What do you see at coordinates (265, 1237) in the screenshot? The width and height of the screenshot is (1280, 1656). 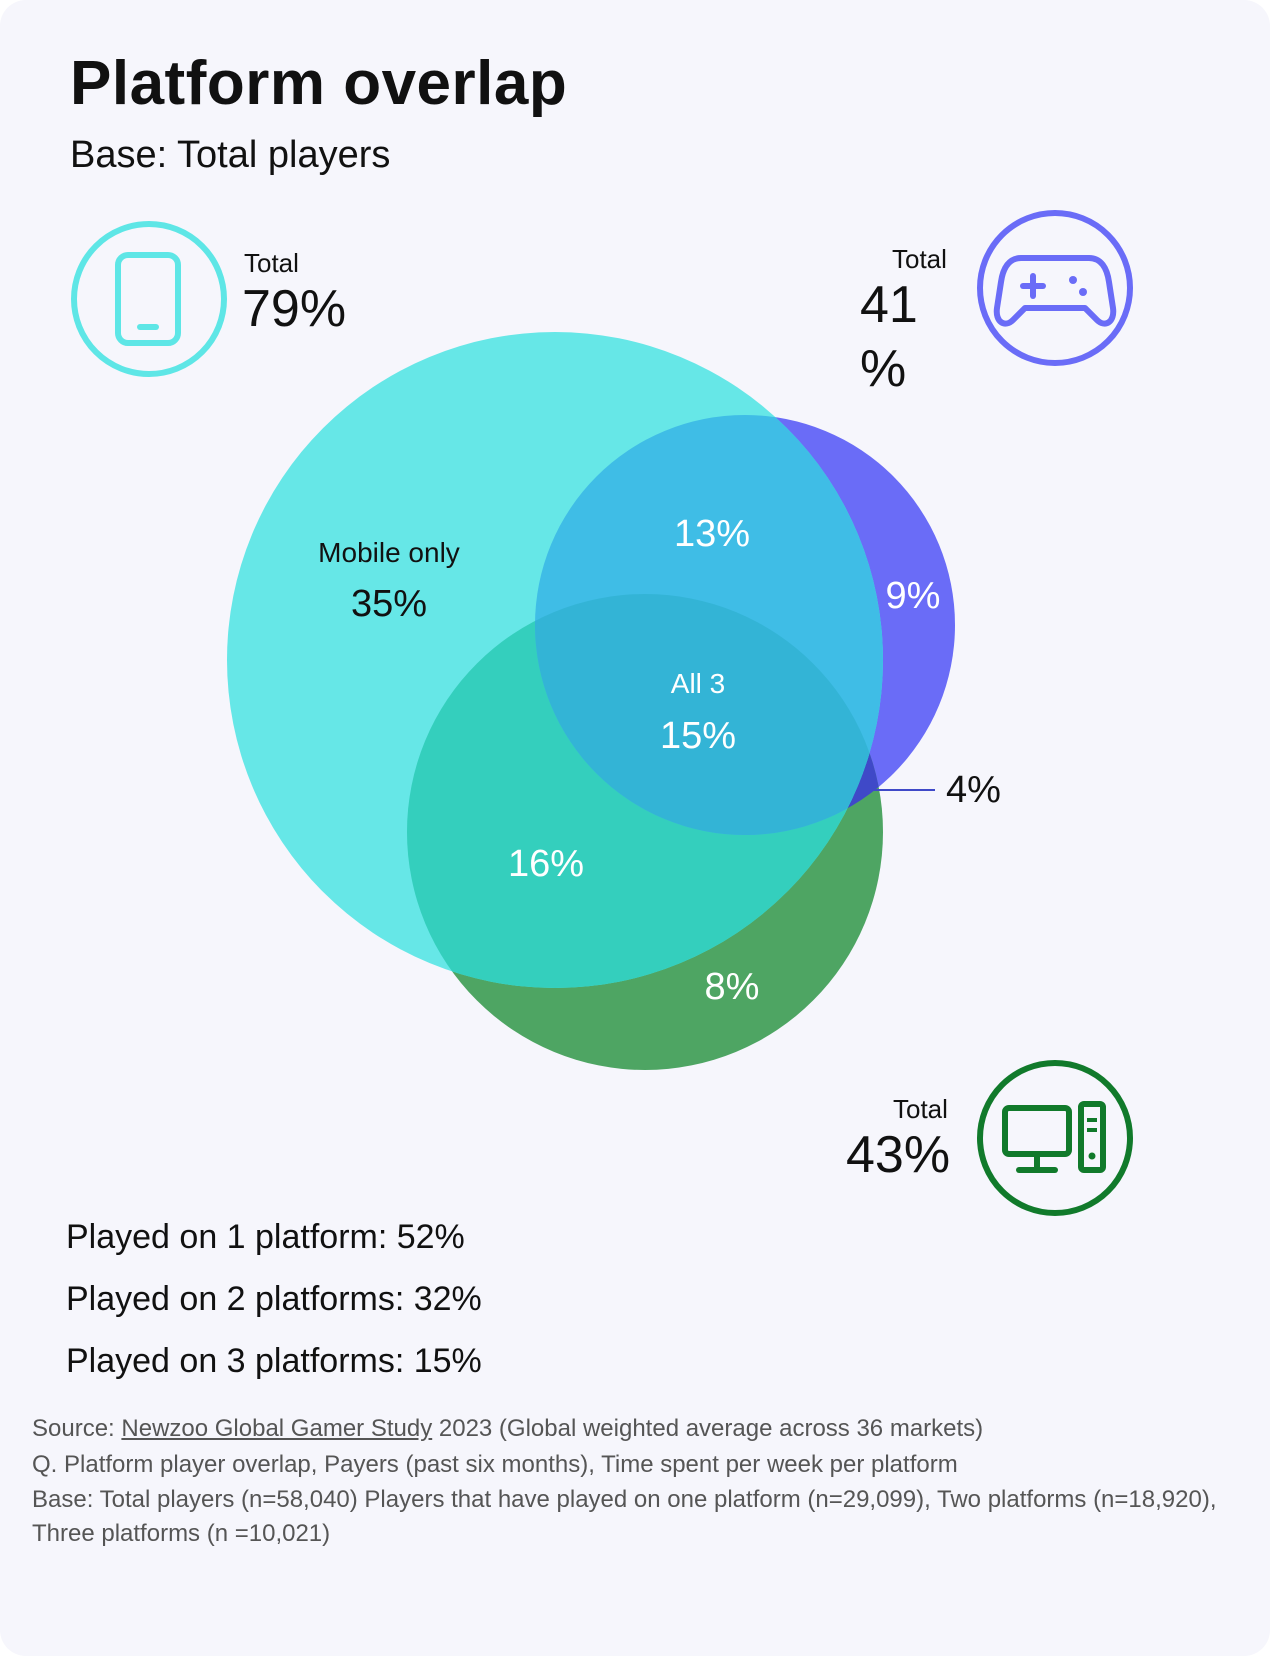 I see `summary-one-platform: Played on 1 platform: 52%` at bounding box center [265, 1237].